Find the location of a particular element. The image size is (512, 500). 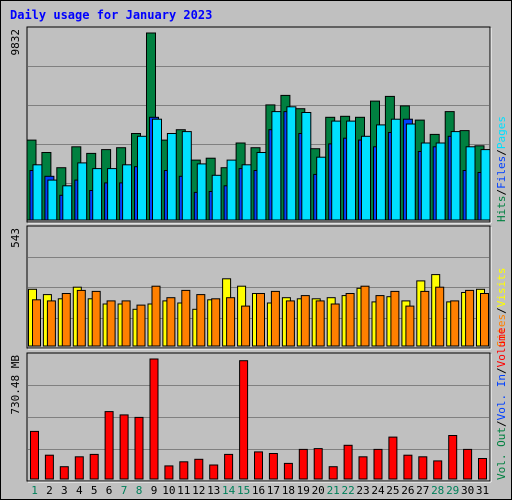

x-tick-day: 23 is located at coordinates (362, 490).